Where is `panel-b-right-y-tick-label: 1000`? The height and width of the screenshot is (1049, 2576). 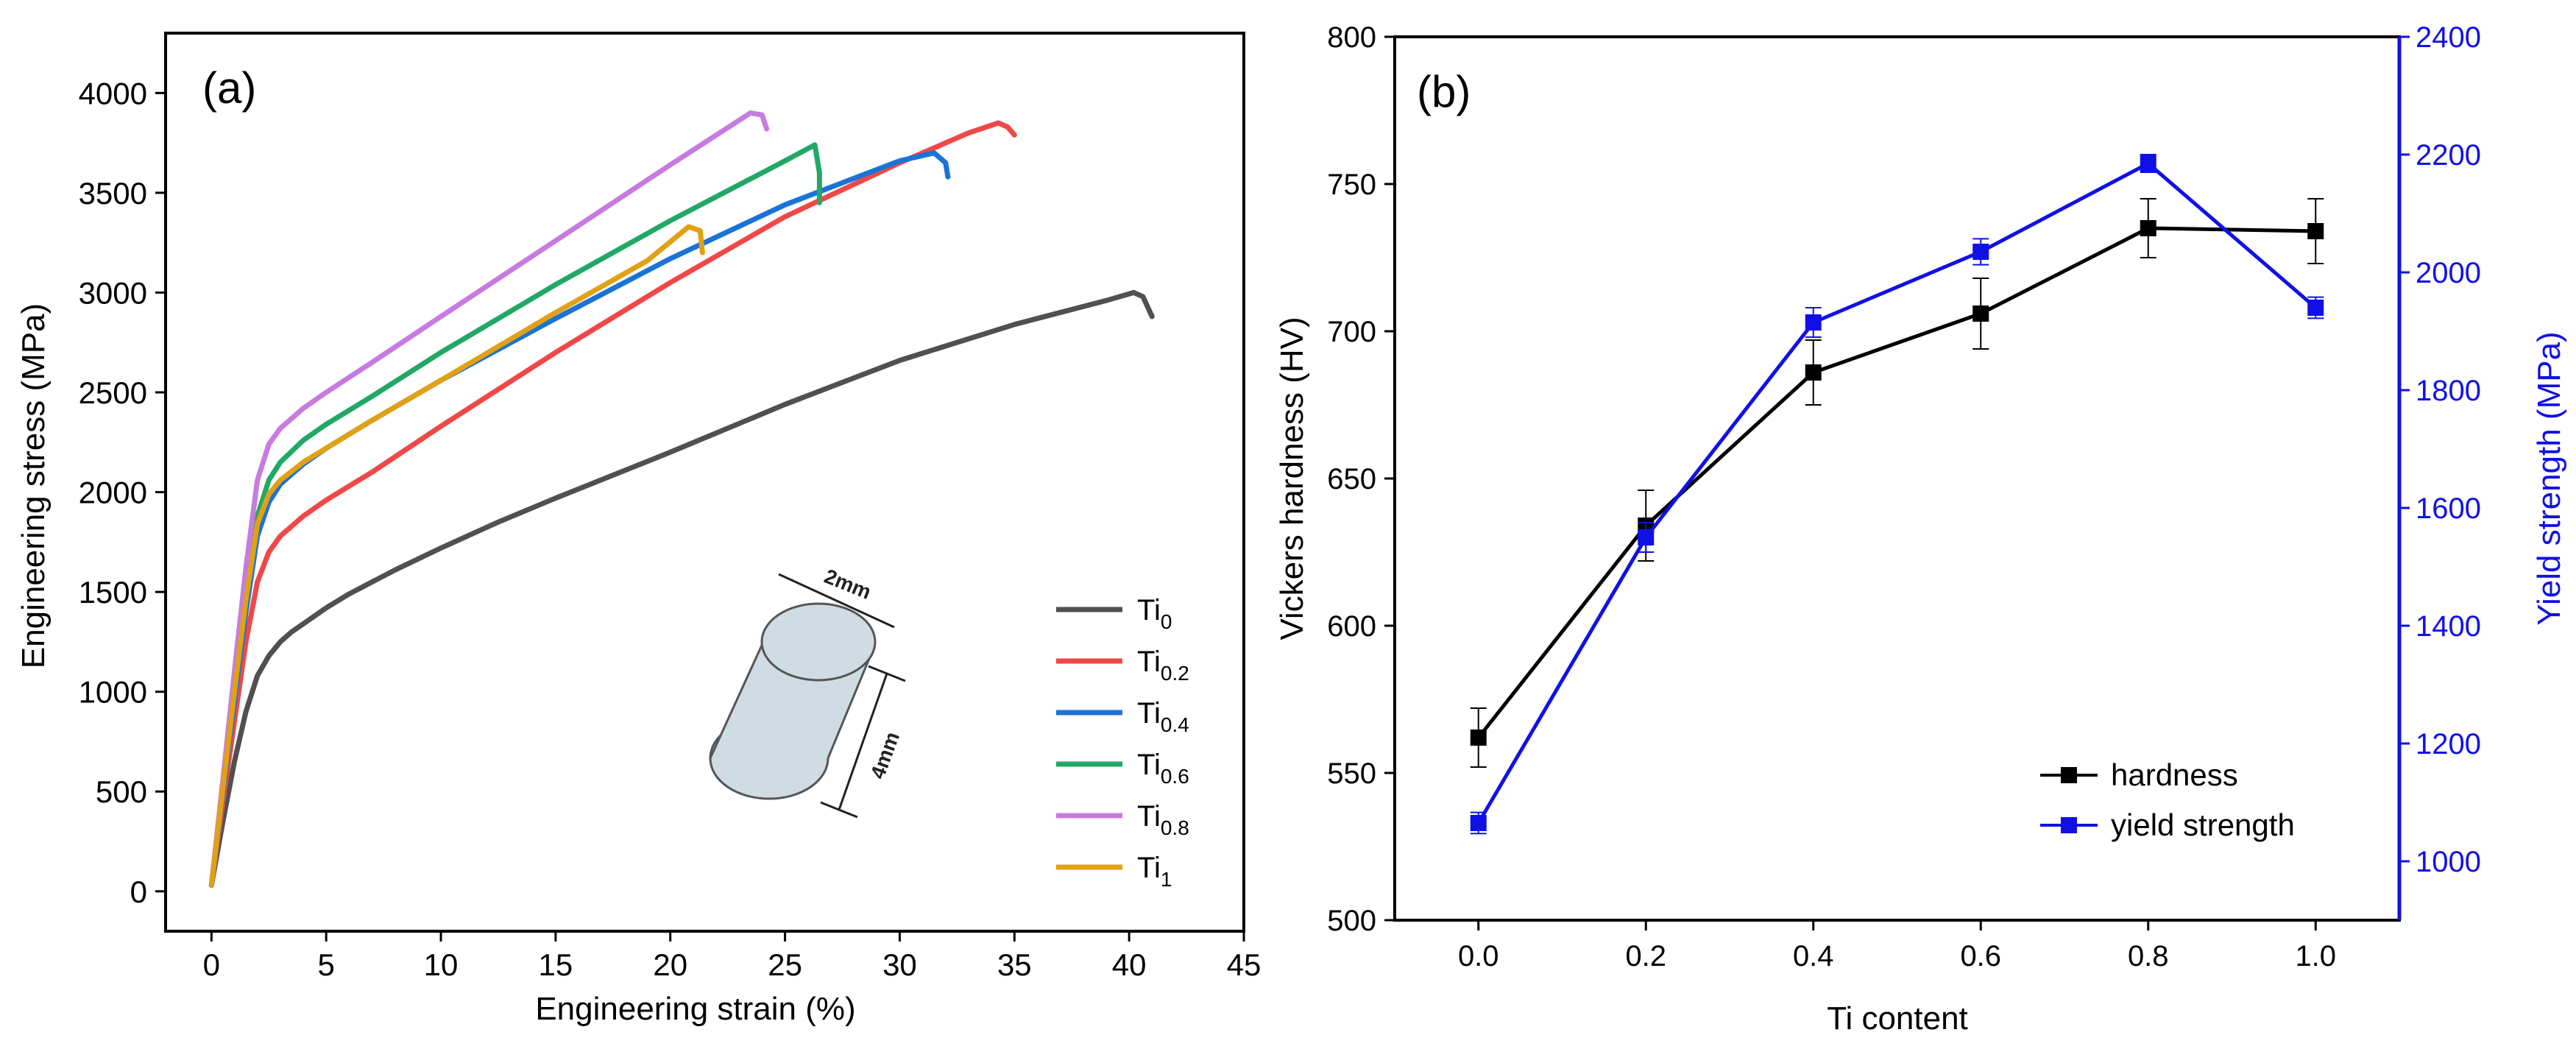
panel-b-right-y-tick-label: 1000 is located at coordinates (2448, 862).